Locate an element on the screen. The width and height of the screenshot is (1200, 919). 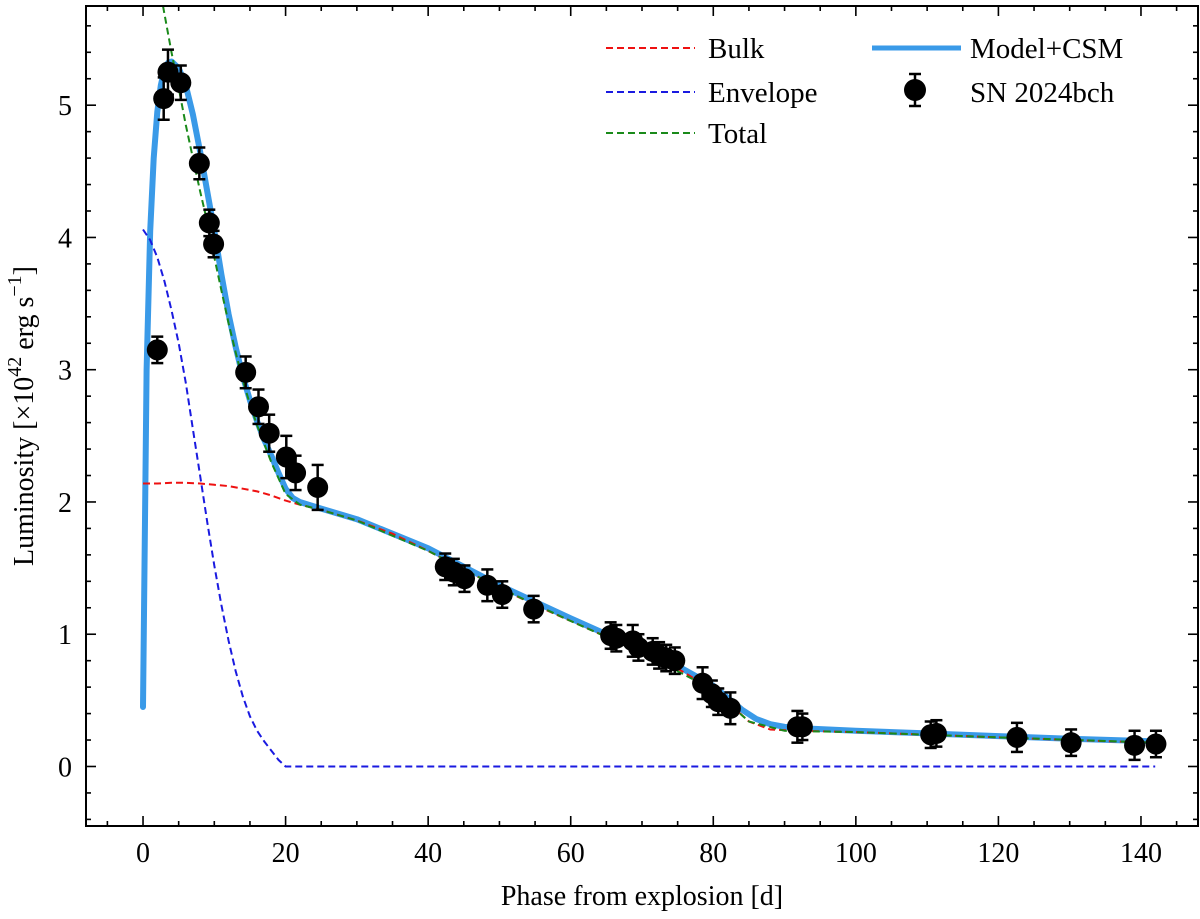
x-tick-label: 100 is located at coordinates (856, 853).